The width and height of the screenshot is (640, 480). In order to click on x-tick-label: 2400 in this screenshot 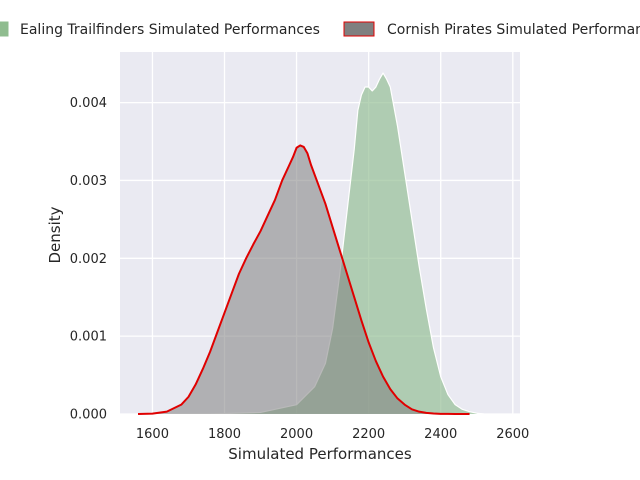, I will do `click(440, 434)`.